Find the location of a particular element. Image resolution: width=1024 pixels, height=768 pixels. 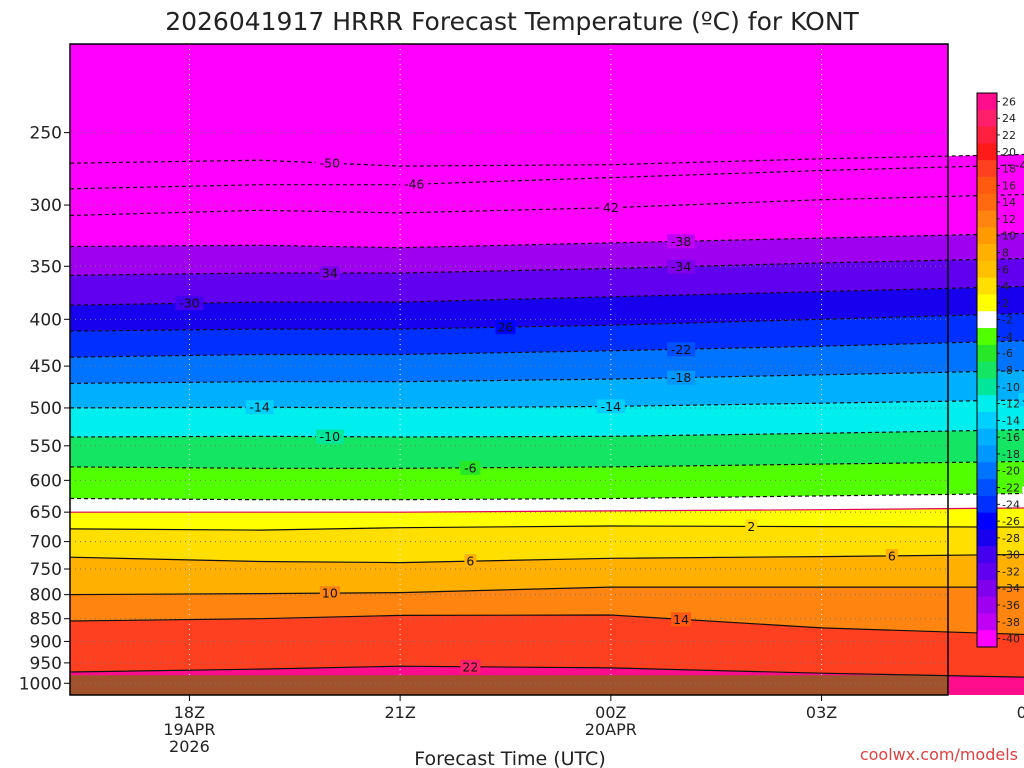

colorbar-label: 6 is located at coordinates (1005, 269).